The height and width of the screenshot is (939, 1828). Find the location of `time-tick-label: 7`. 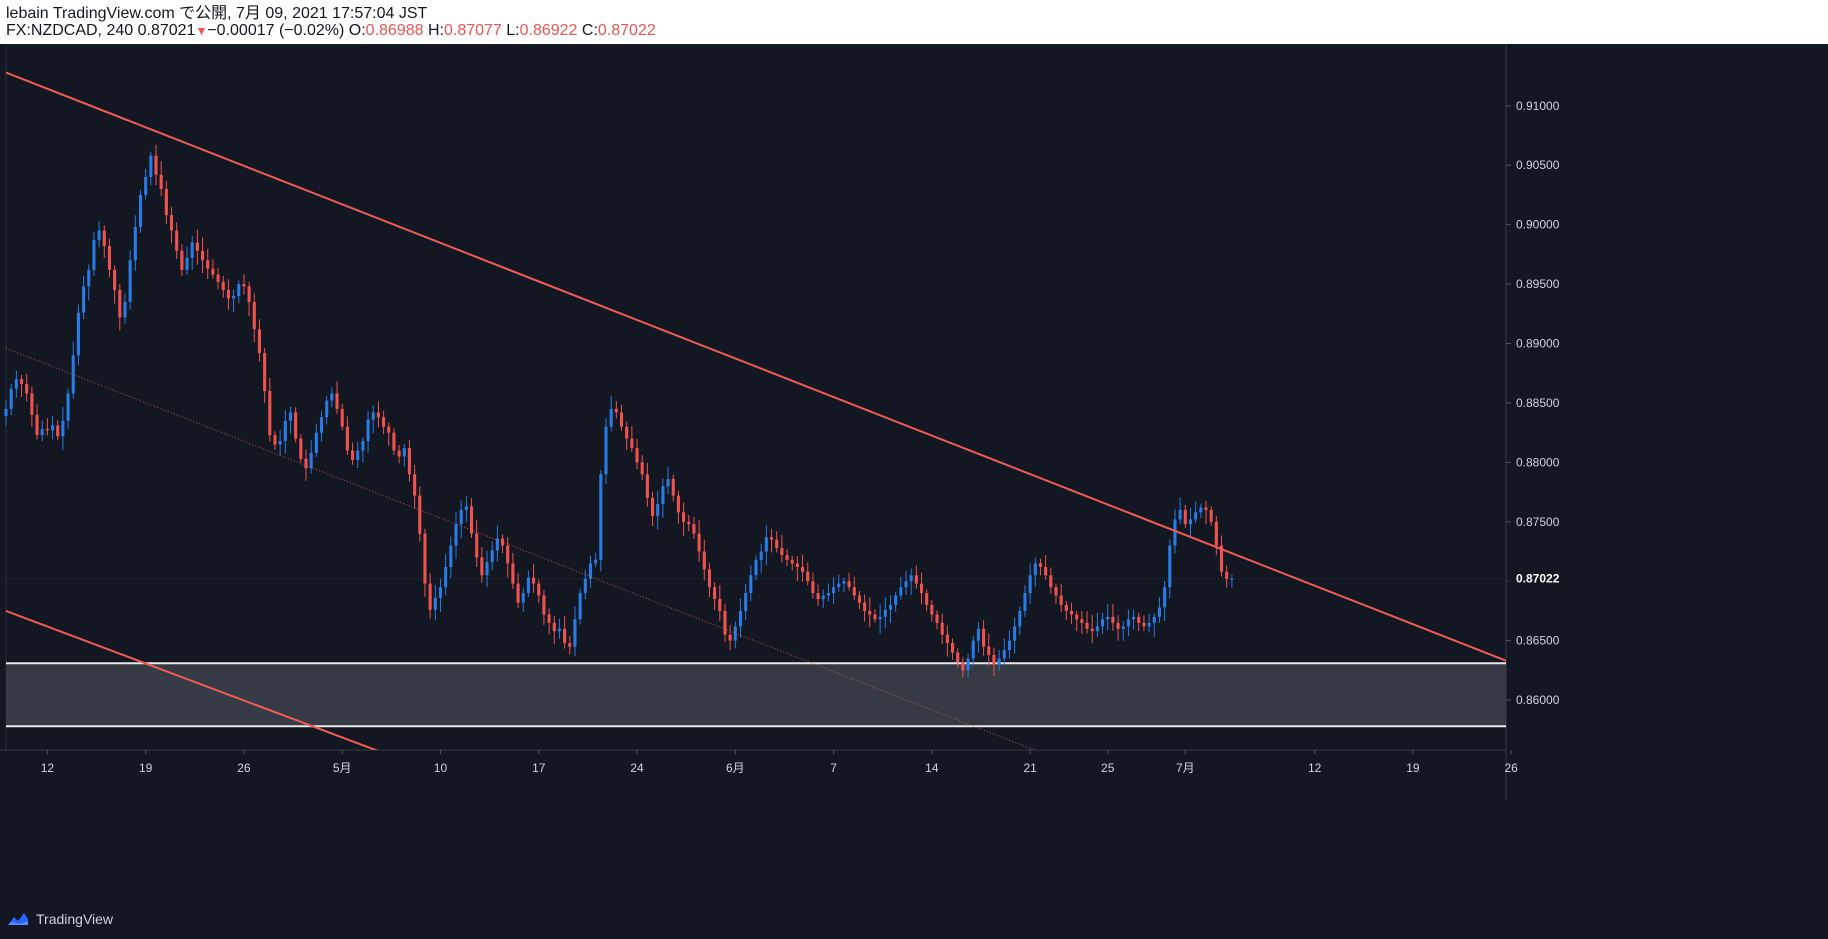

time-tick-label: 7 is located at coordinates (833, 768).